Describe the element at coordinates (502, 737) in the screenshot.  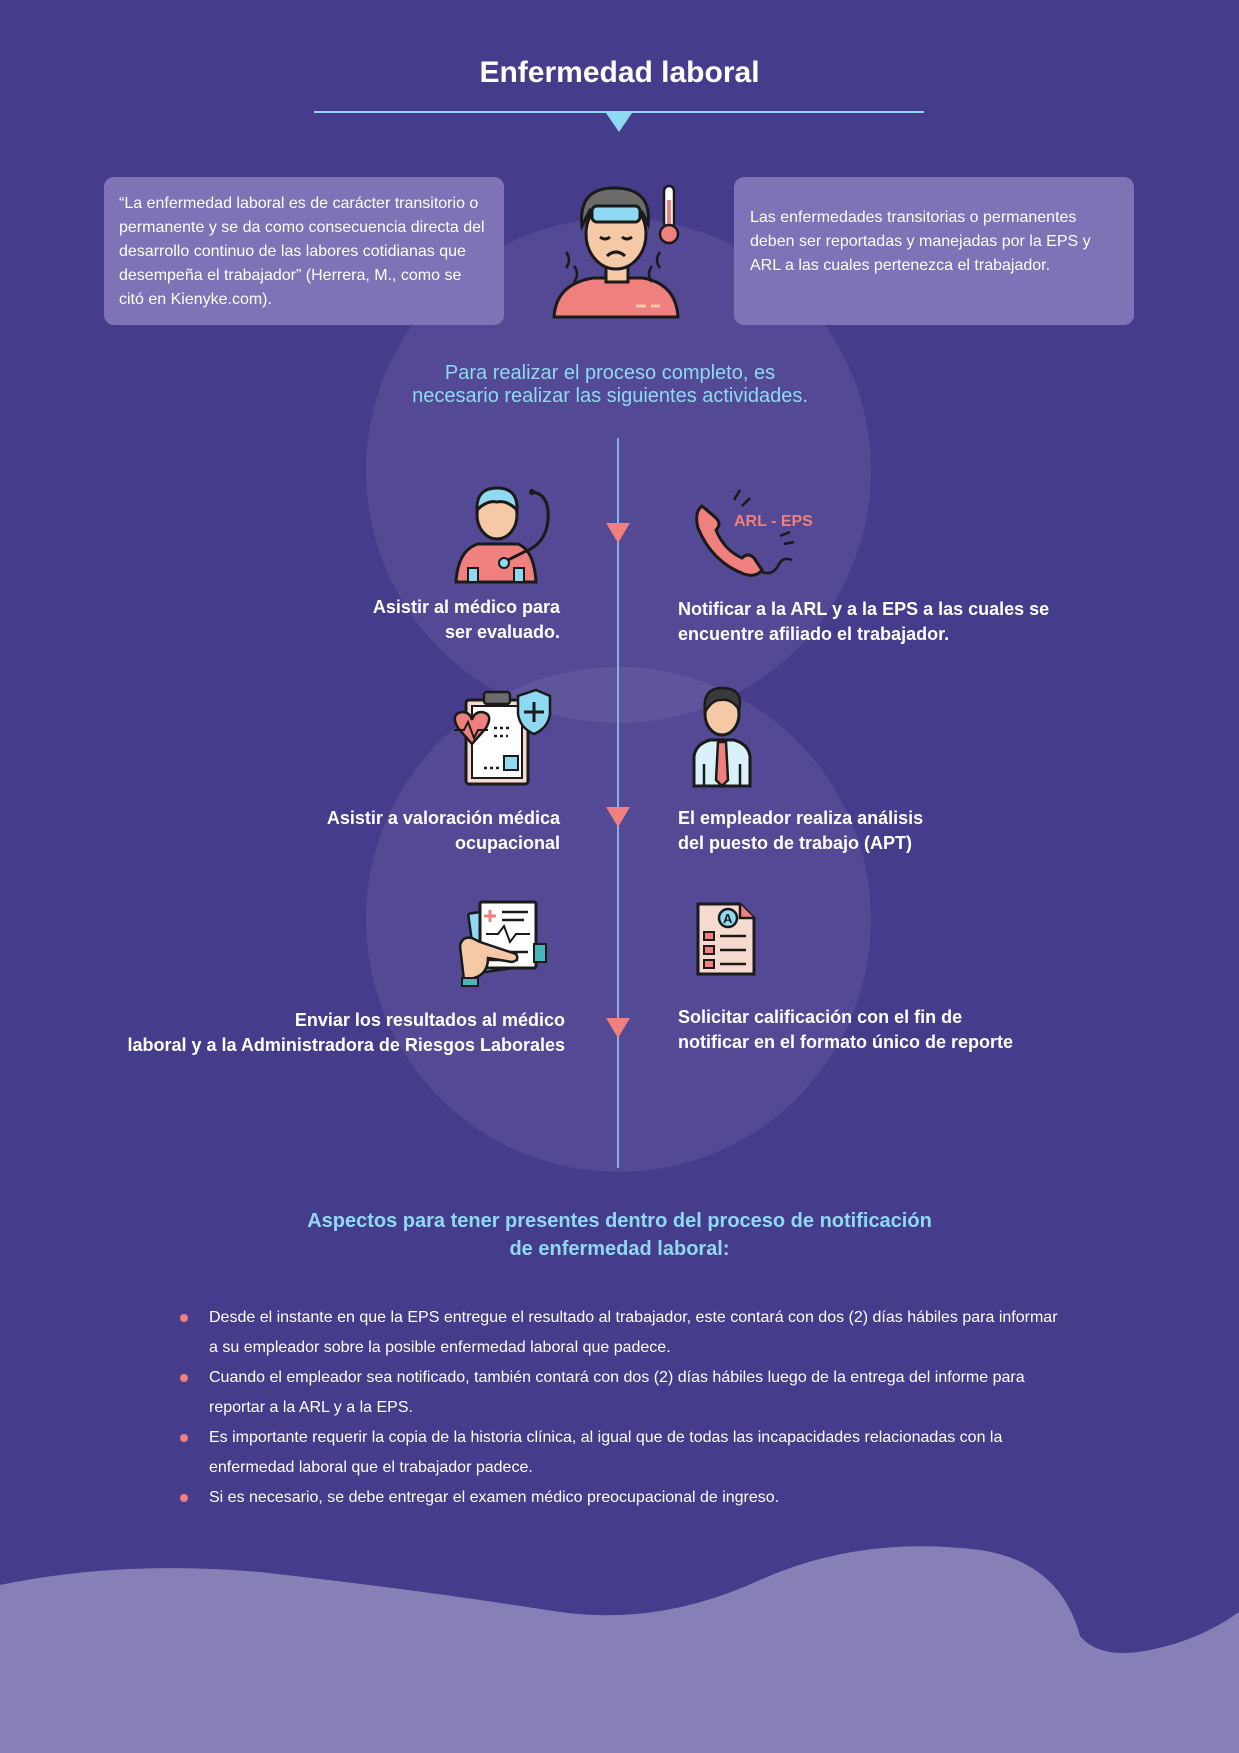
I see `medical-report-icon` at that location.